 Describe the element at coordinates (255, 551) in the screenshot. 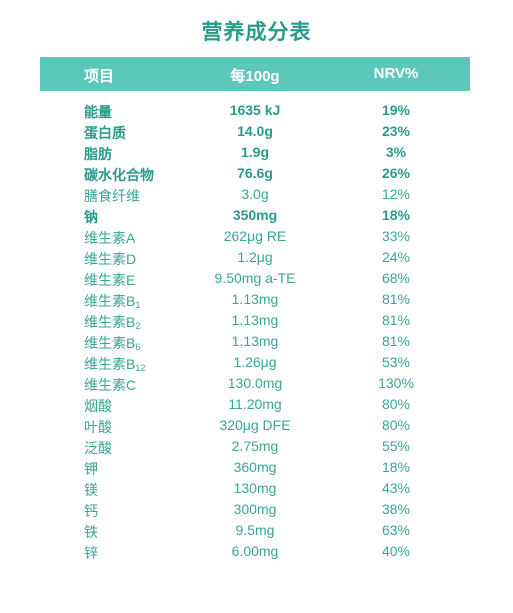

I see `per-100g-value: 6.00mg` at that location.